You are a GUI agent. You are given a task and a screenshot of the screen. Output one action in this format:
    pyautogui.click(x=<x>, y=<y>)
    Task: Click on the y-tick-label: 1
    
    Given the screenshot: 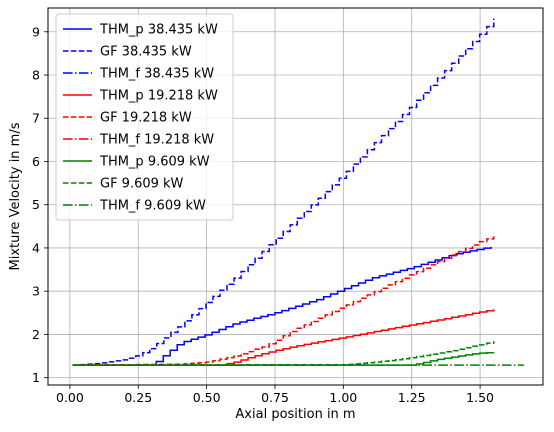 What is the action you would take?
    pyautogui.click(x=36, y=377)
    